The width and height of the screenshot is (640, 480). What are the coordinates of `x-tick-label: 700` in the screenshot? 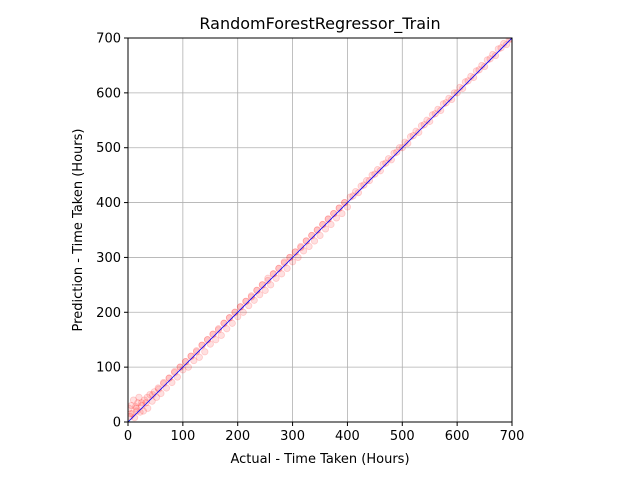 It's located at (512, 436).